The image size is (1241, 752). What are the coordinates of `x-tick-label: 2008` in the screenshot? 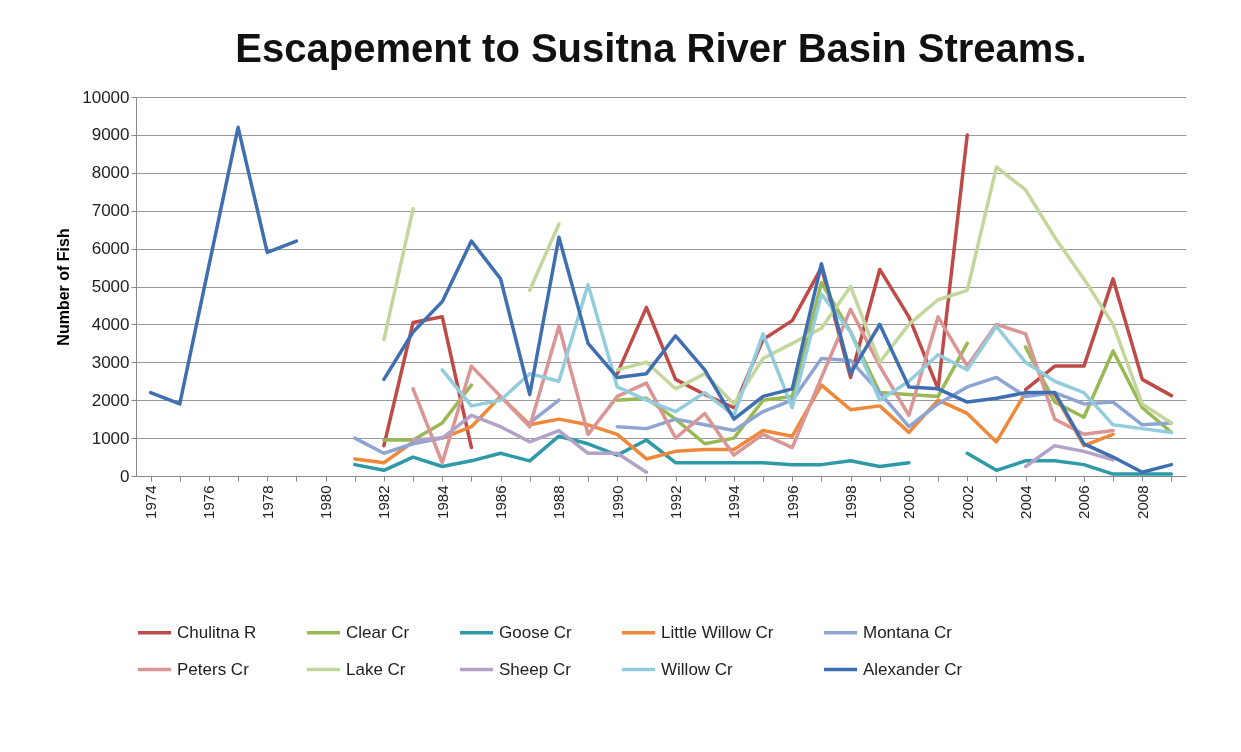 It's located at (1142, 502).